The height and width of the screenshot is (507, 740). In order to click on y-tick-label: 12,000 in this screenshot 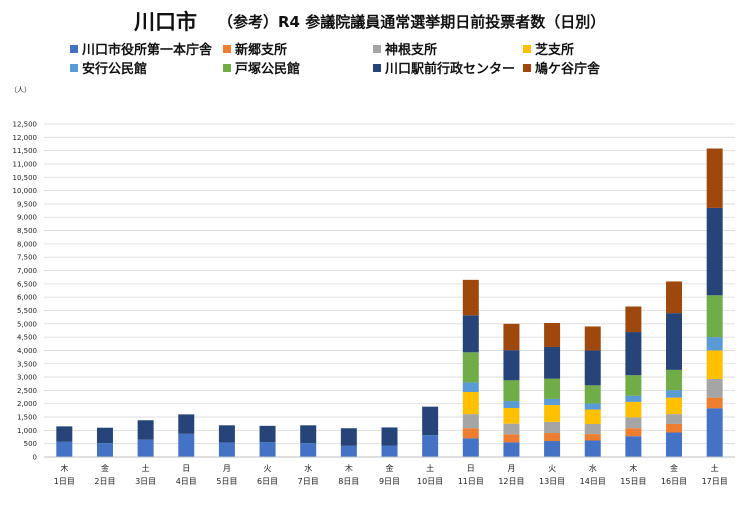, I will do `click(25, 138)`.